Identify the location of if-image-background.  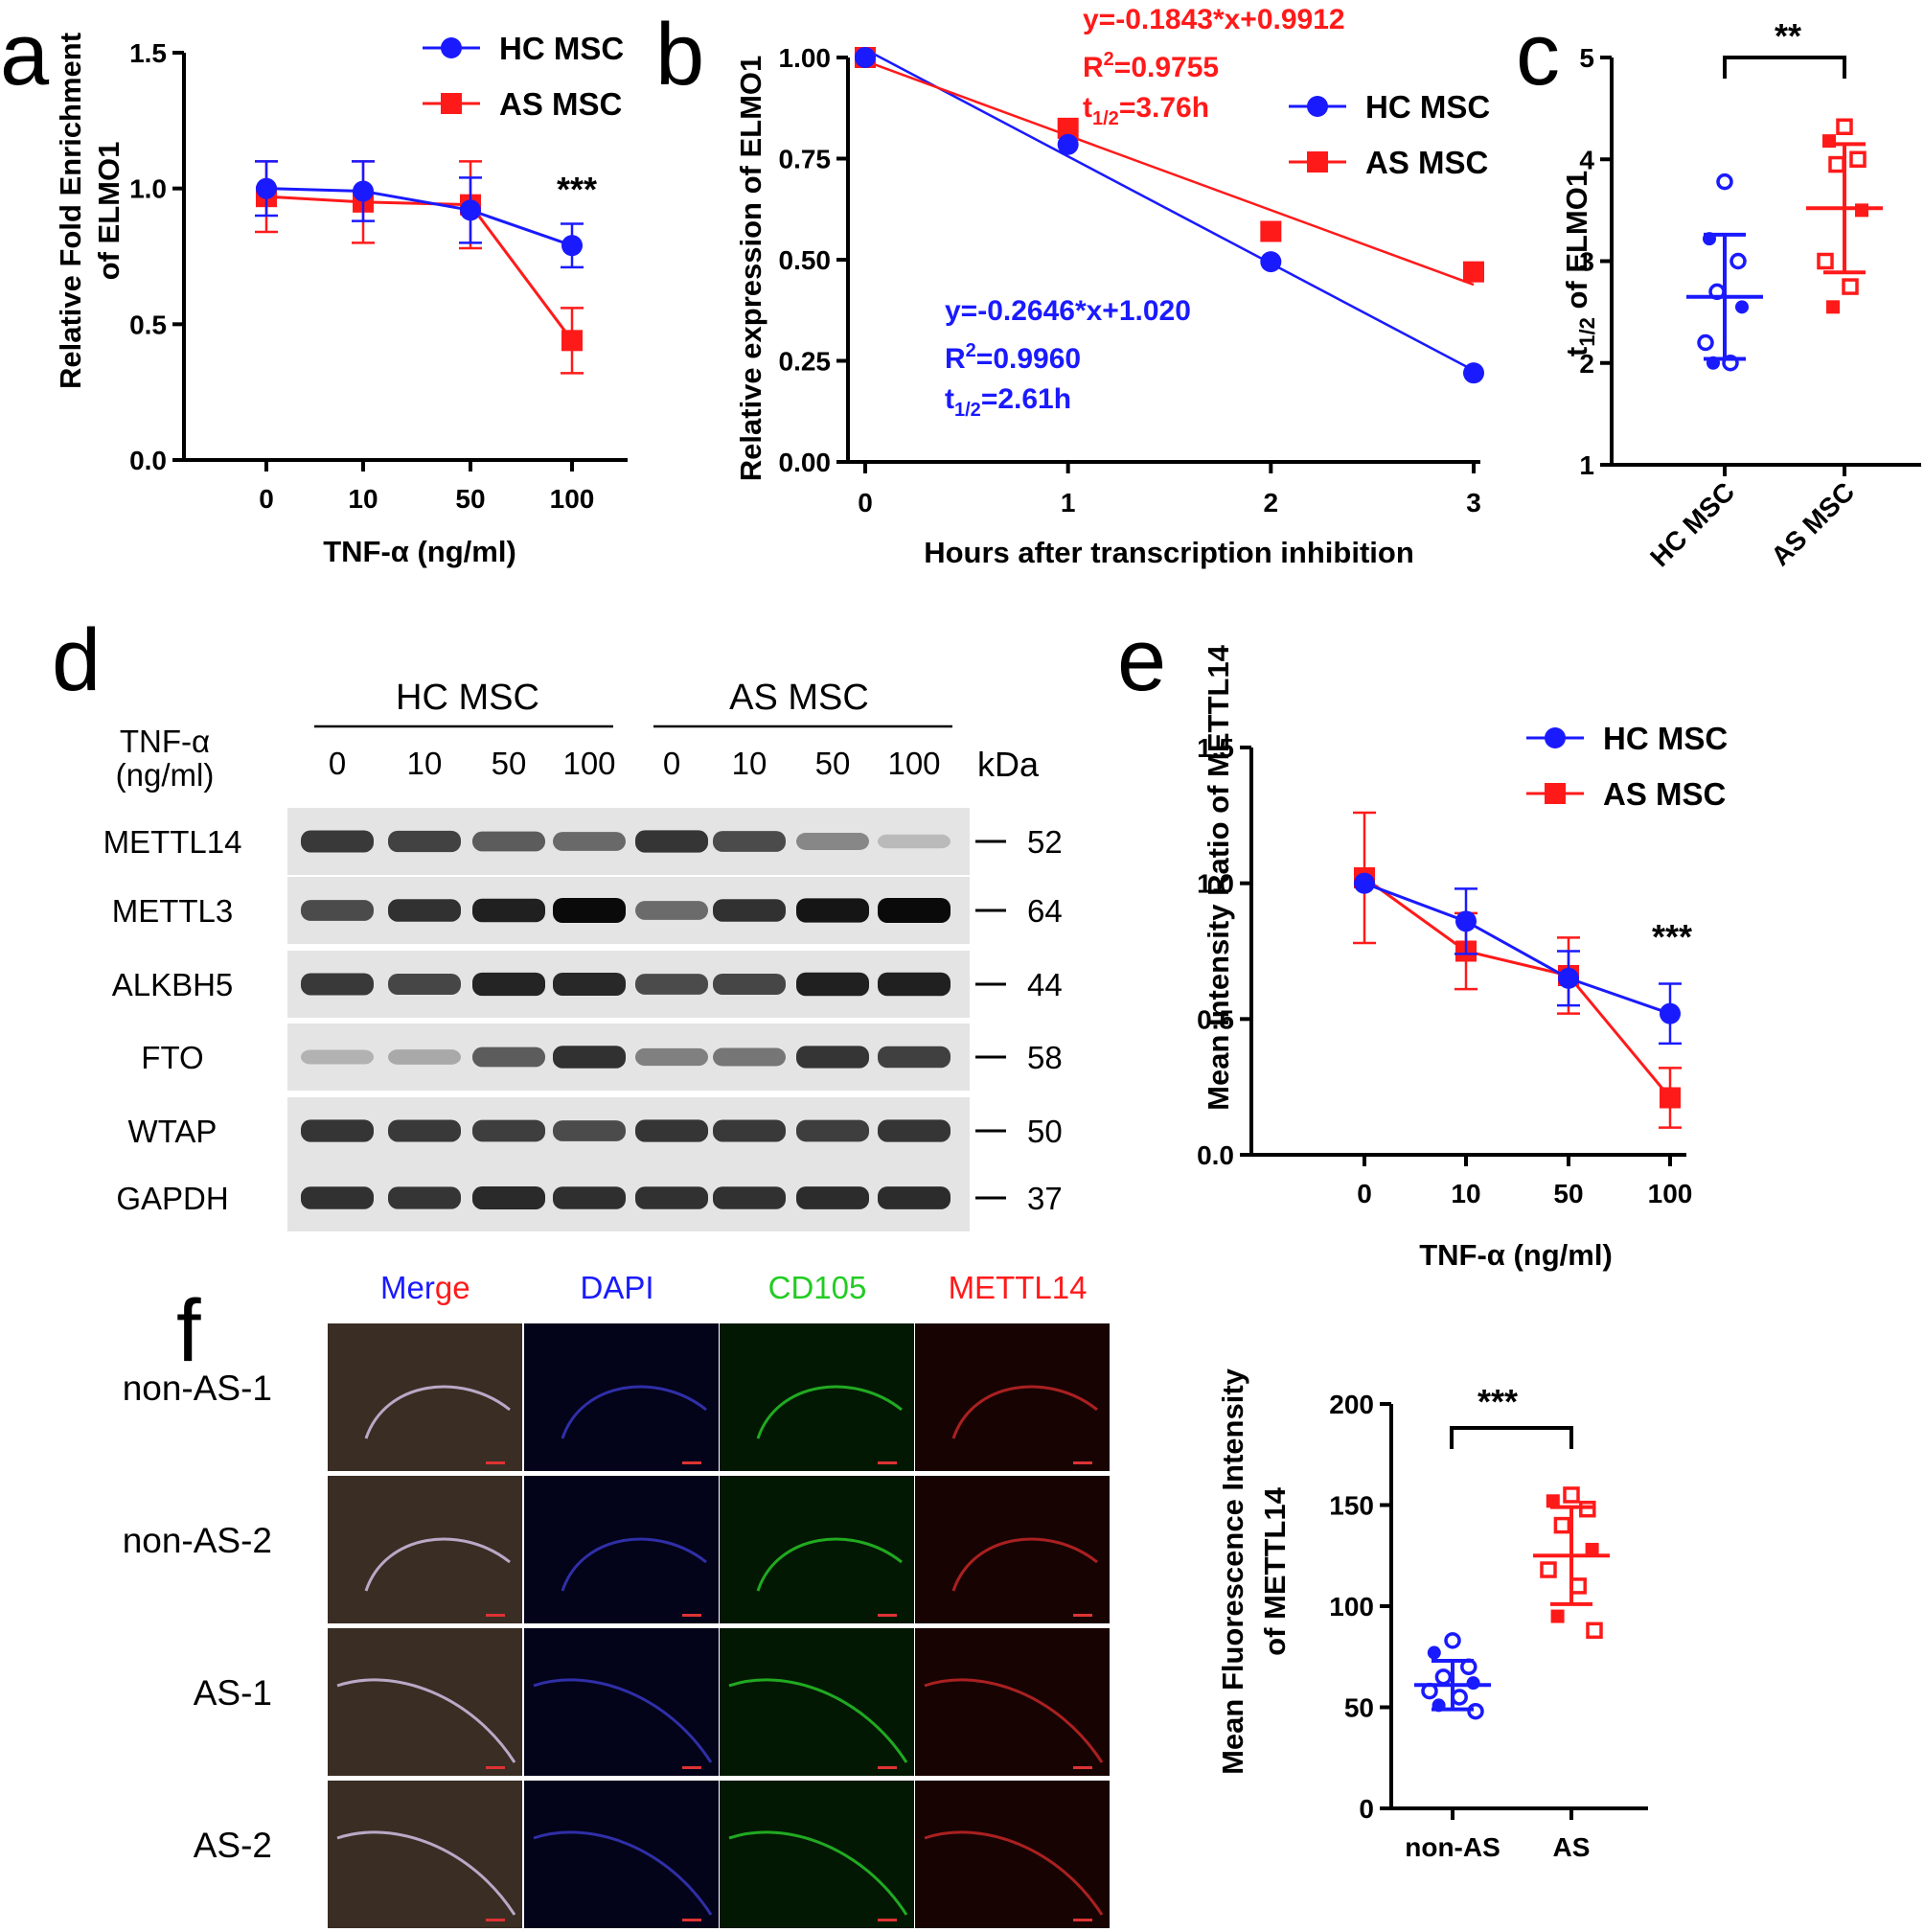
(1012, 1855).